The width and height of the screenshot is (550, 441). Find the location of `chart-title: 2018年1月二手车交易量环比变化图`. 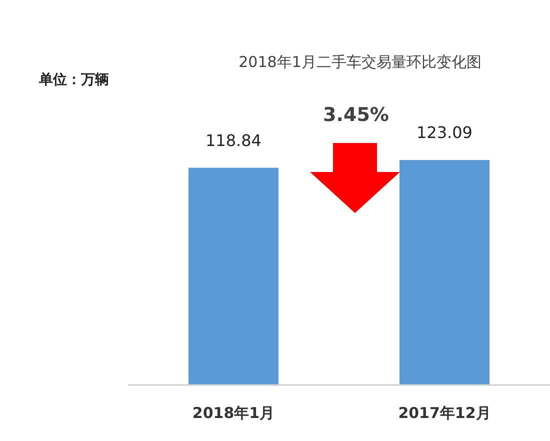

chart-title: 2018年1月二手车交易量环比变化图 is located at coordinates (360, 62).